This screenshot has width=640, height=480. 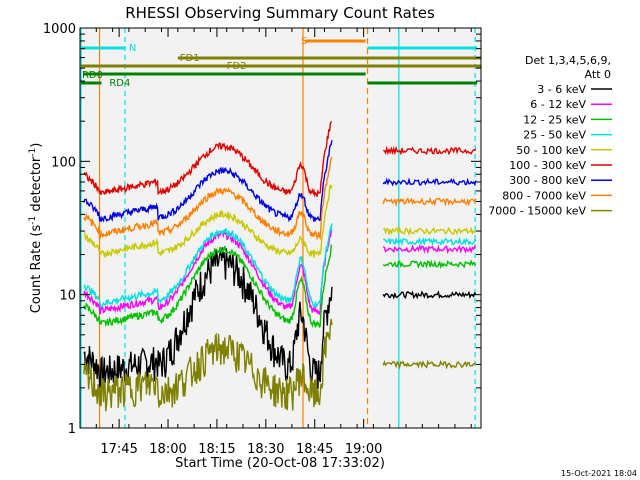 I want to click on legend-label: 300 - 800 keV, so click(x=547, y=180).